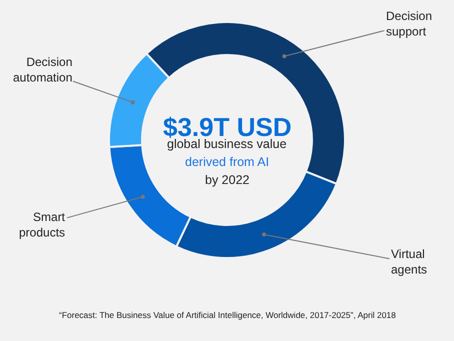  Describe the element at coordinates (227, 162) in the screenshot. I see `text: derived from AI` at that location.